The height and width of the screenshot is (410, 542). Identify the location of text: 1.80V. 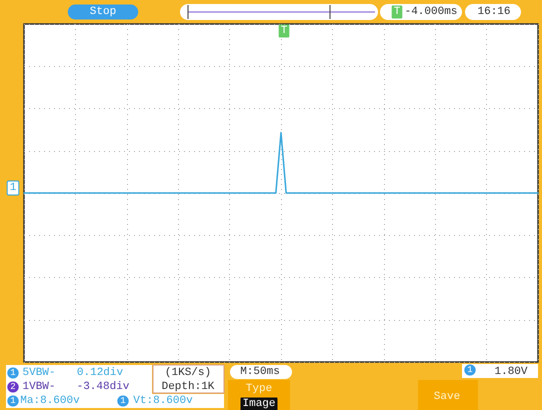
(511, 372).